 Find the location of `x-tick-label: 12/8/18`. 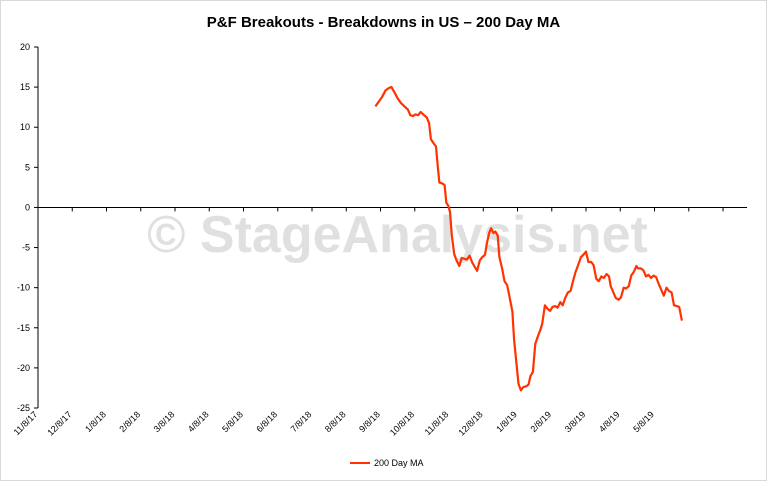

x-tick-label: 12/8/18 is located at coordinates (470, 423).